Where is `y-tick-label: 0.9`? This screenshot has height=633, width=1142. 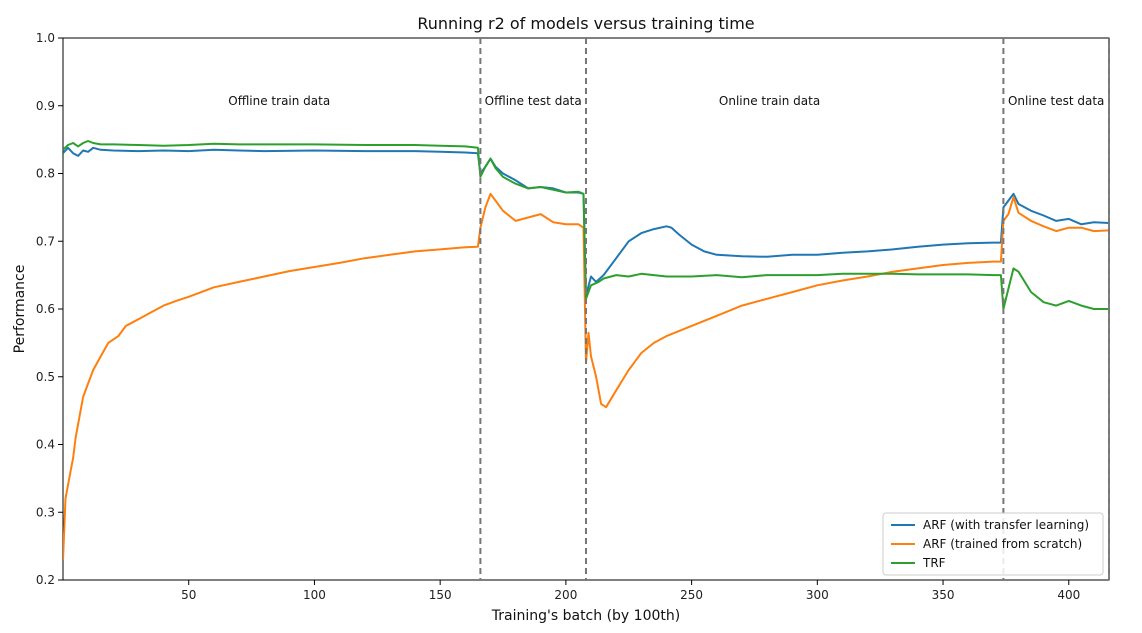
y-tick-label: 0.9 is located at coordinates (45, 106).